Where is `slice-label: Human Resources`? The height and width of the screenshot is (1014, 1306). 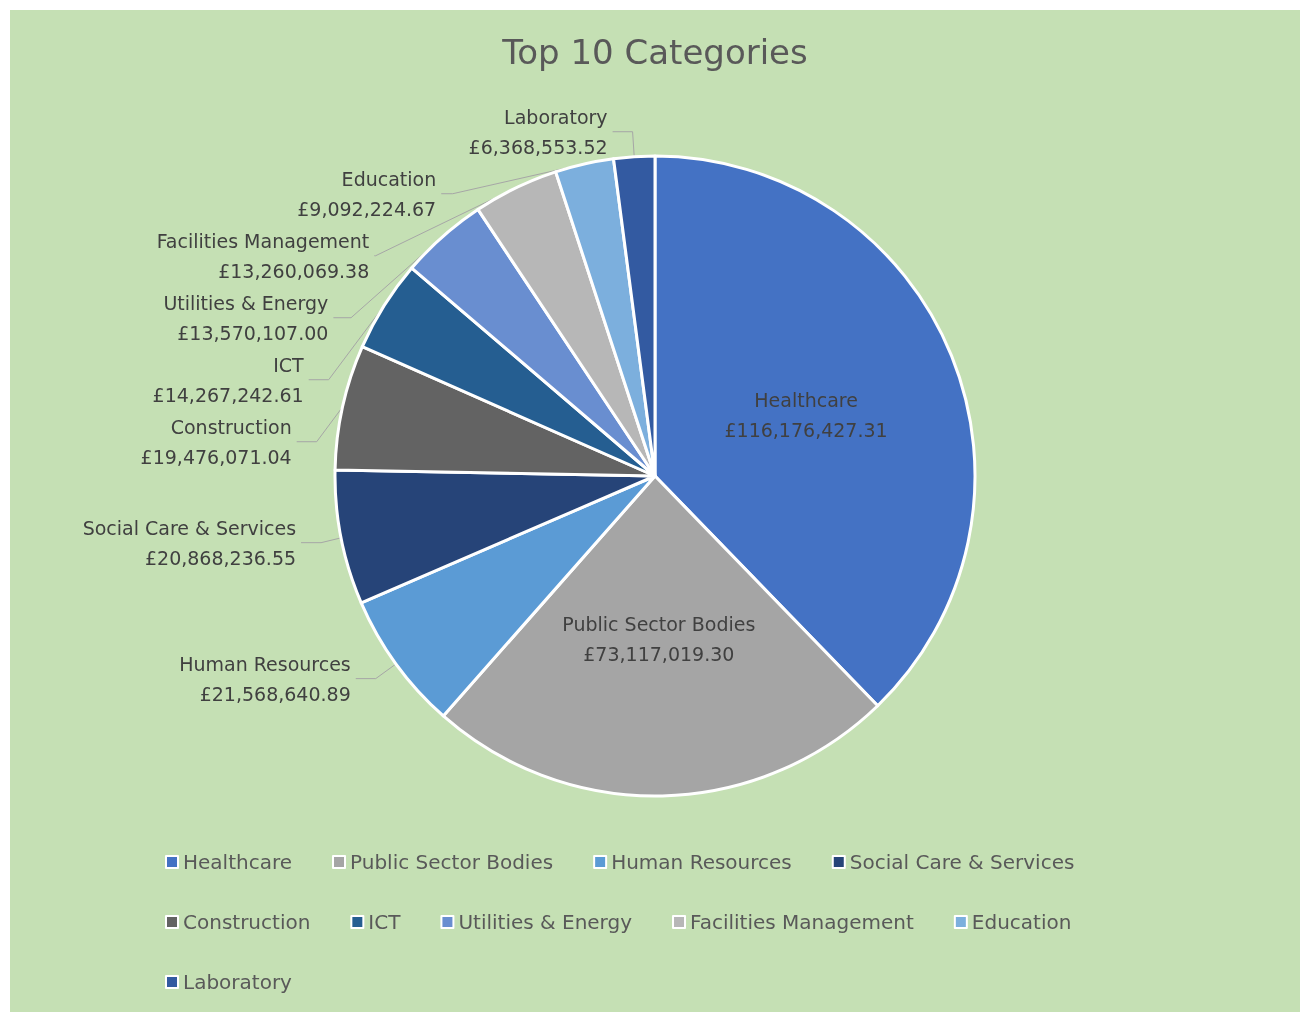 slice-label: Human Resources is located at coordinates (265, 663).